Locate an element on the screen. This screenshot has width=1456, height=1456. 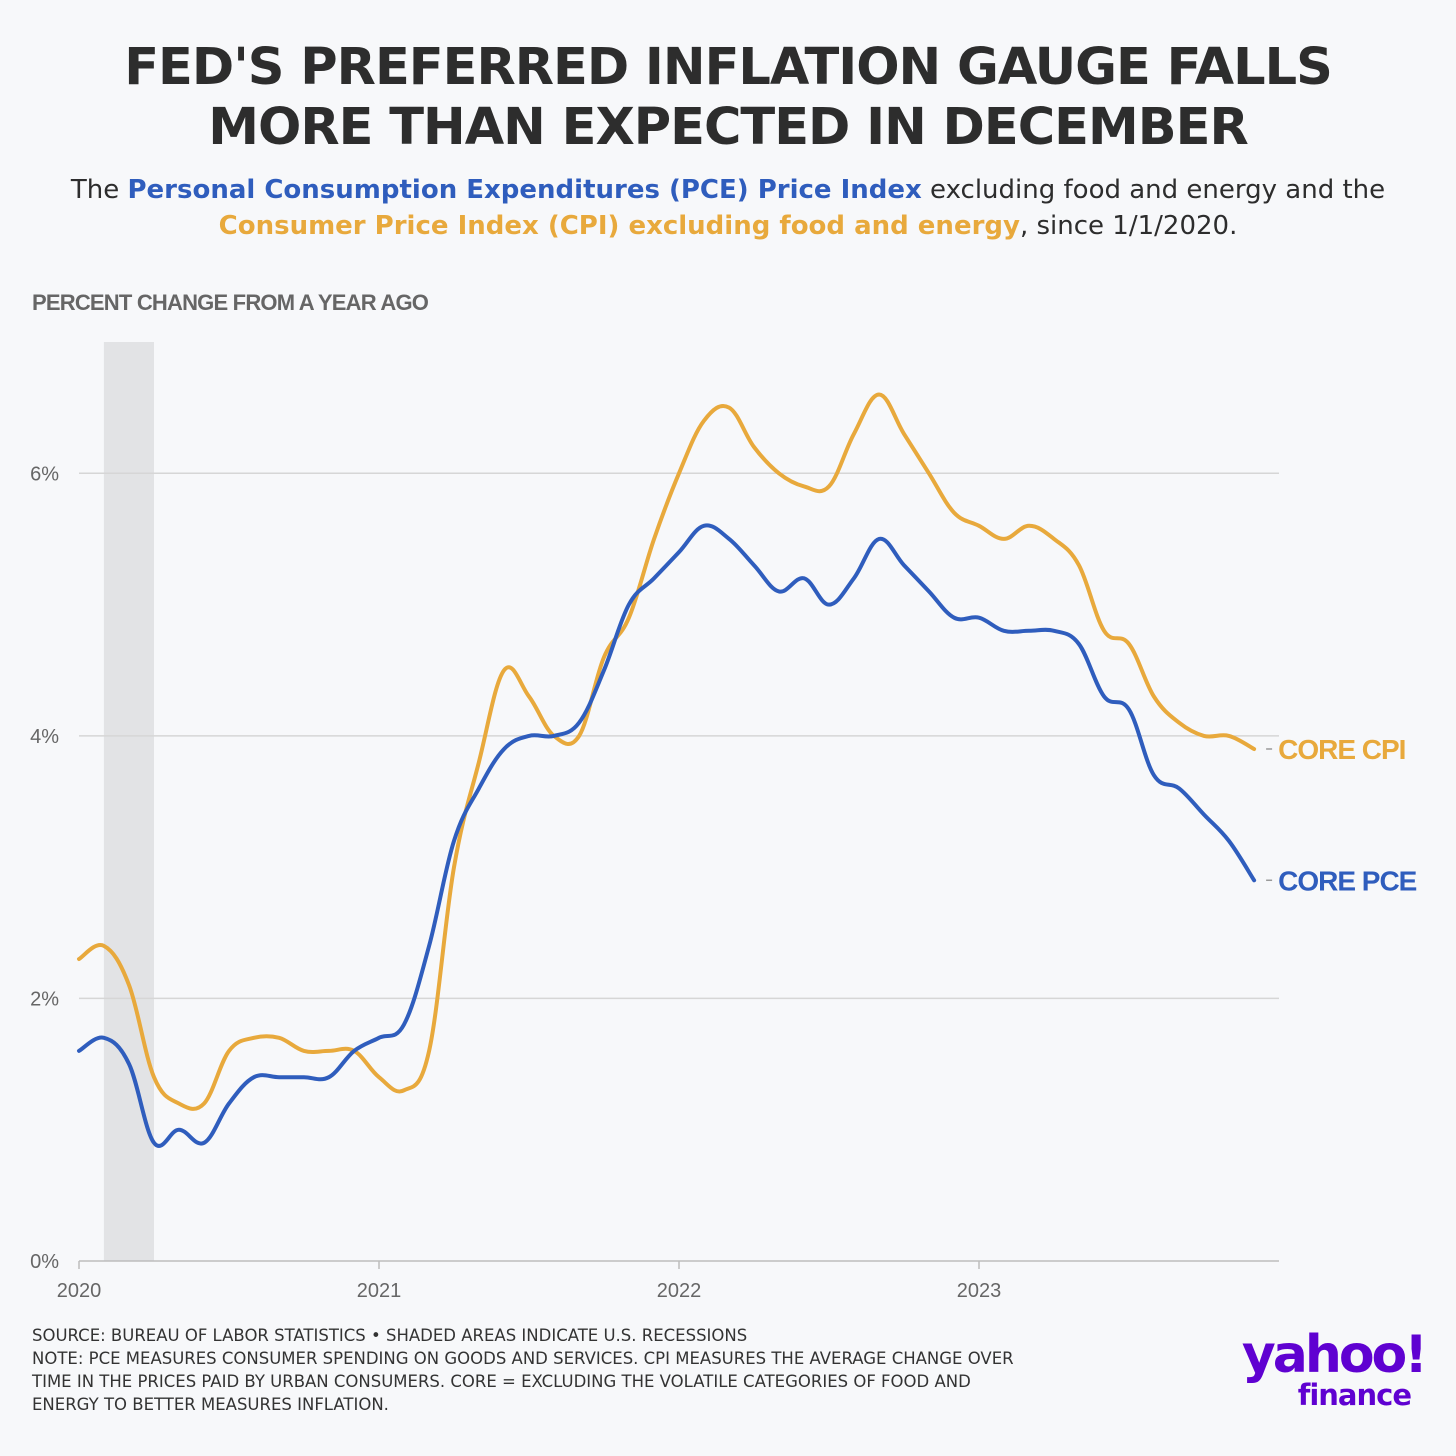
logo-product: finance is located at coordinates (1354, 1395).